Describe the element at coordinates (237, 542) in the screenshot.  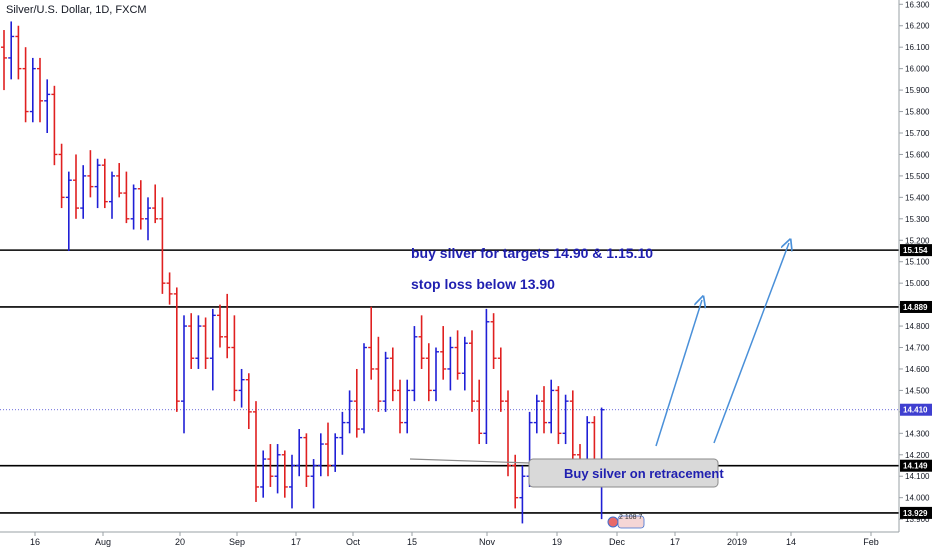
I see `x-tick-label: Sep` at that location.